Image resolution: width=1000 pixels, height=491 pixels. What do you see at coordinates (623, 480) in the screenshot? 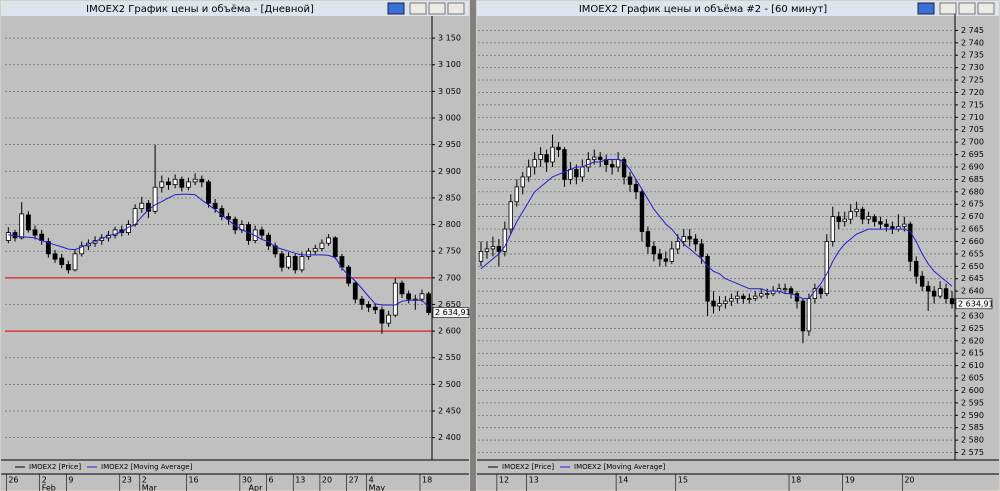
I see `x-tick-label: 14` at bounding box center [623, 480].